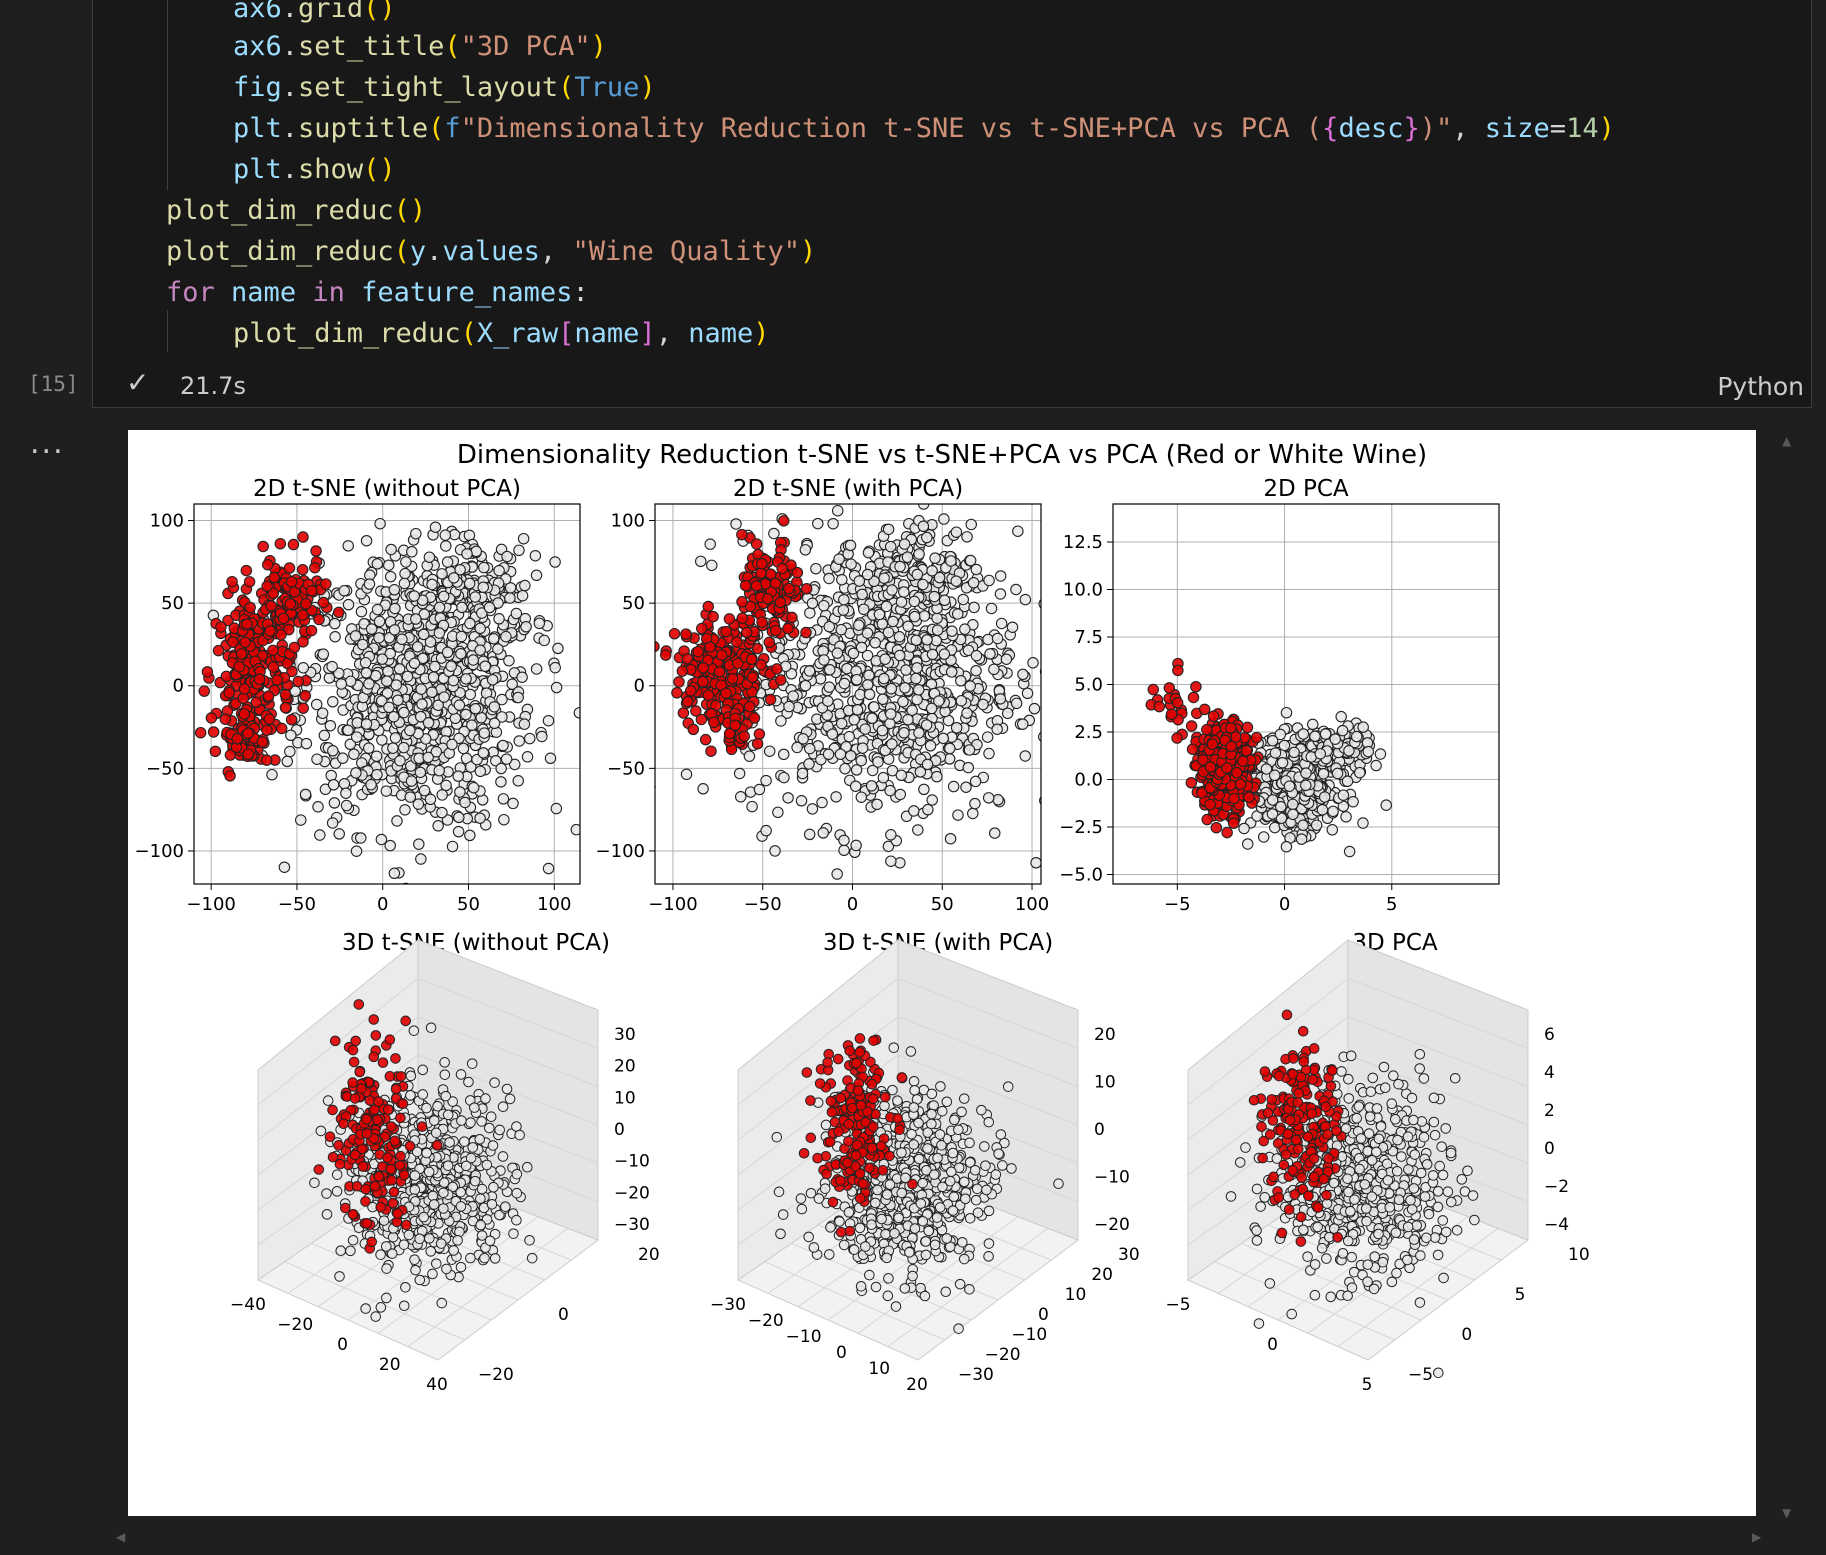  What do you see at coordinates (501, 333) in the screenshot?
I see `code-line-9: plot_dim_reduc(X_raw[name], name)` at bounding box center [501, 333].